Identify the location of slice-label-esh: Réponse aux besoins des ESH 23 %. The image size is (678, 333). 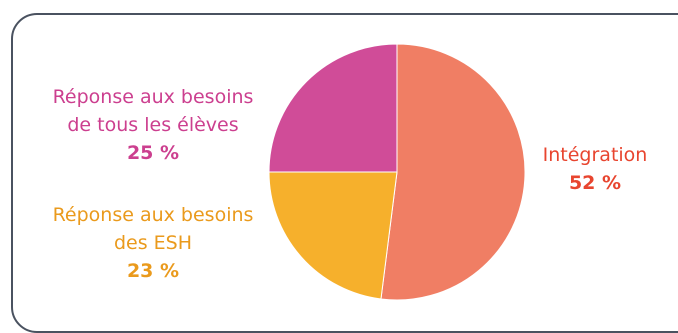
(153, 243).